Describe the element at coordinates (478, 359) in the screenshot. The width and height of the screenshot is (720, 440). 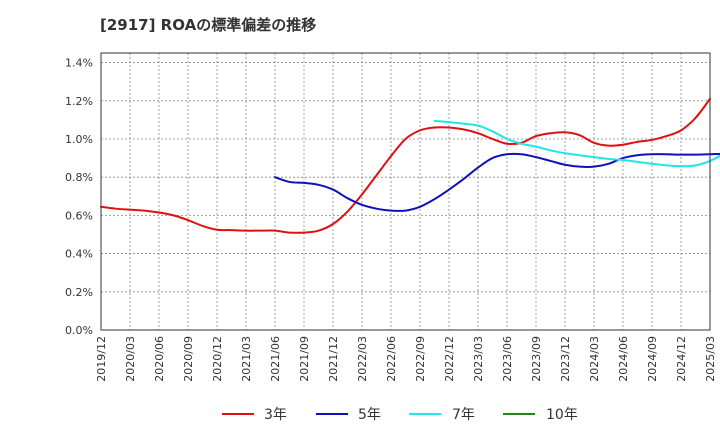
I see `x-tick-label: 2023/03` at that location.